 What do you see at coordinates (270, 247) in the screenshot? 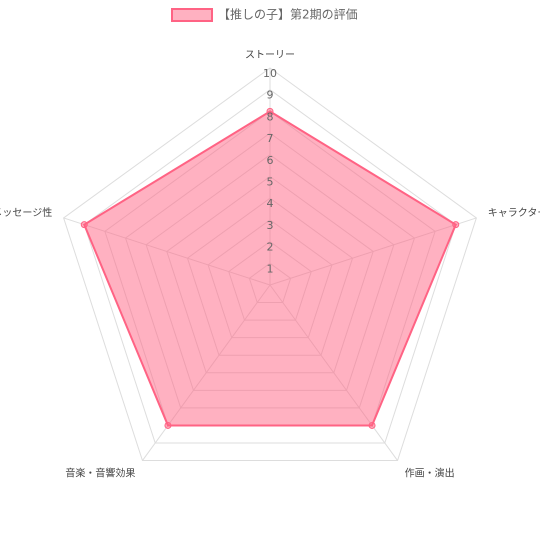
I see `r-tick-label: 2` at bounding box center [270, 247].